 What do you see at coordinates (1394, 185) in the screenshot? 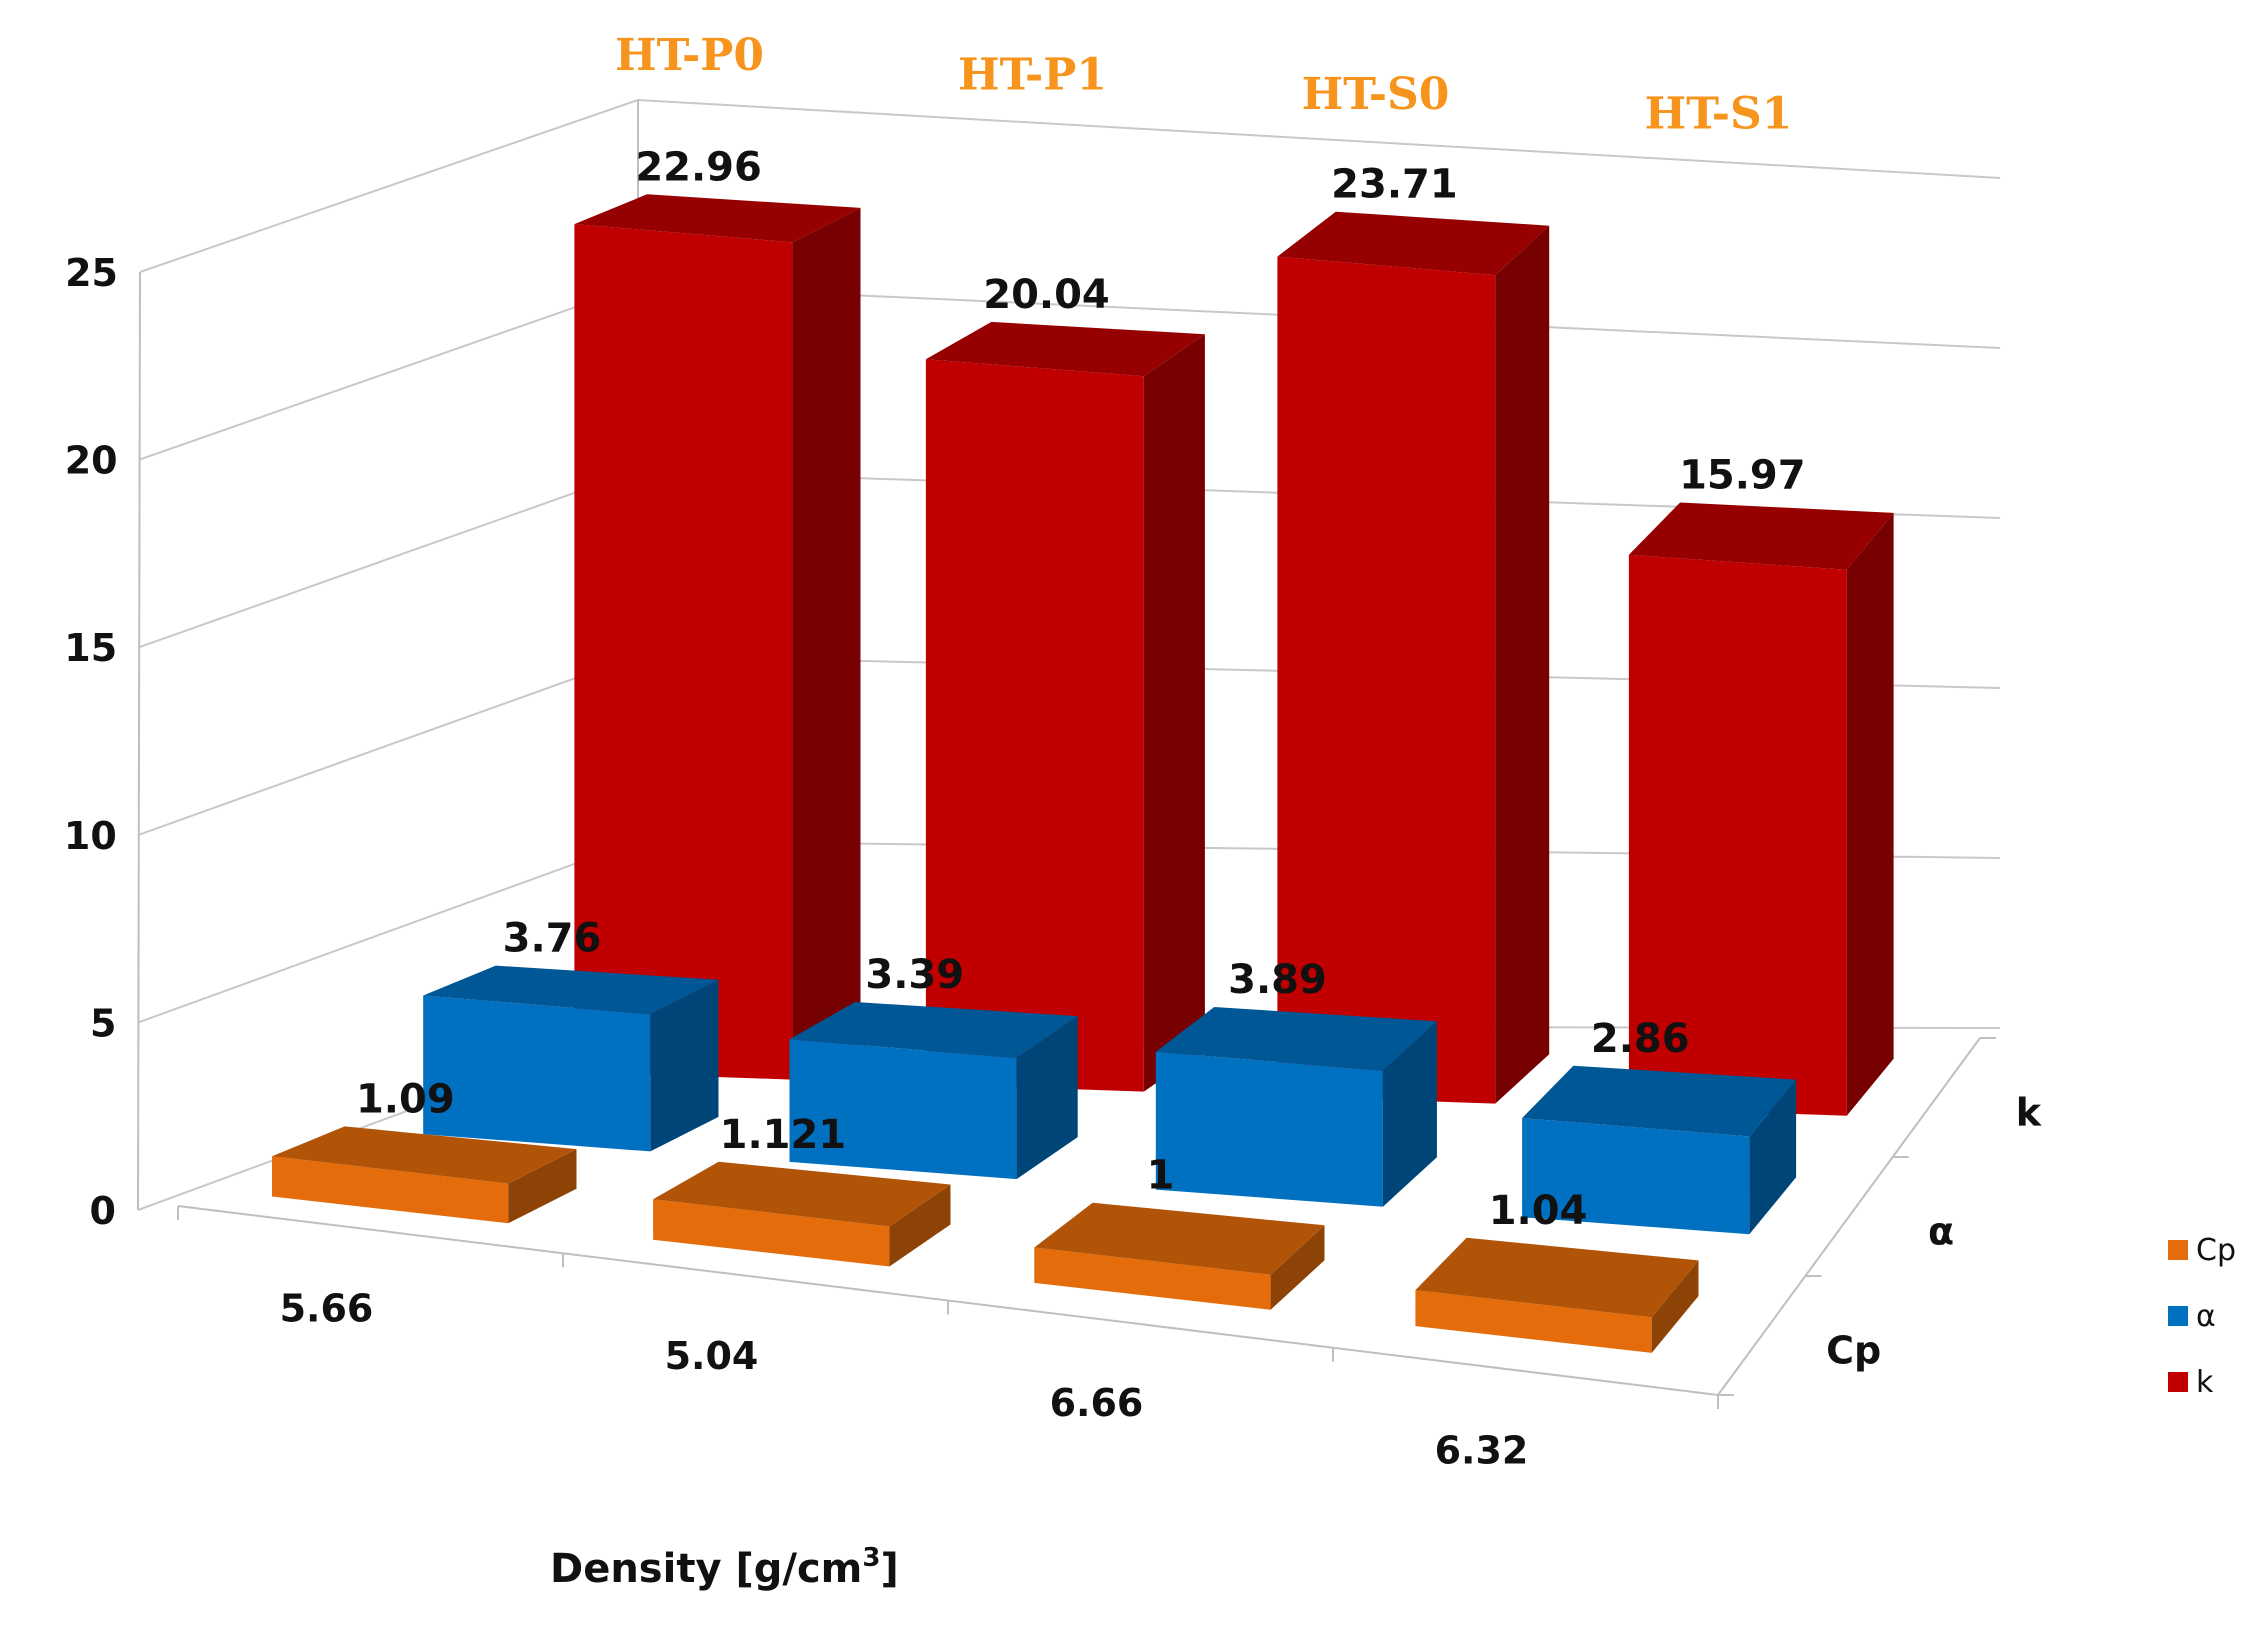
I see `data-label: 23.71` at bounding box center [1394, 185].